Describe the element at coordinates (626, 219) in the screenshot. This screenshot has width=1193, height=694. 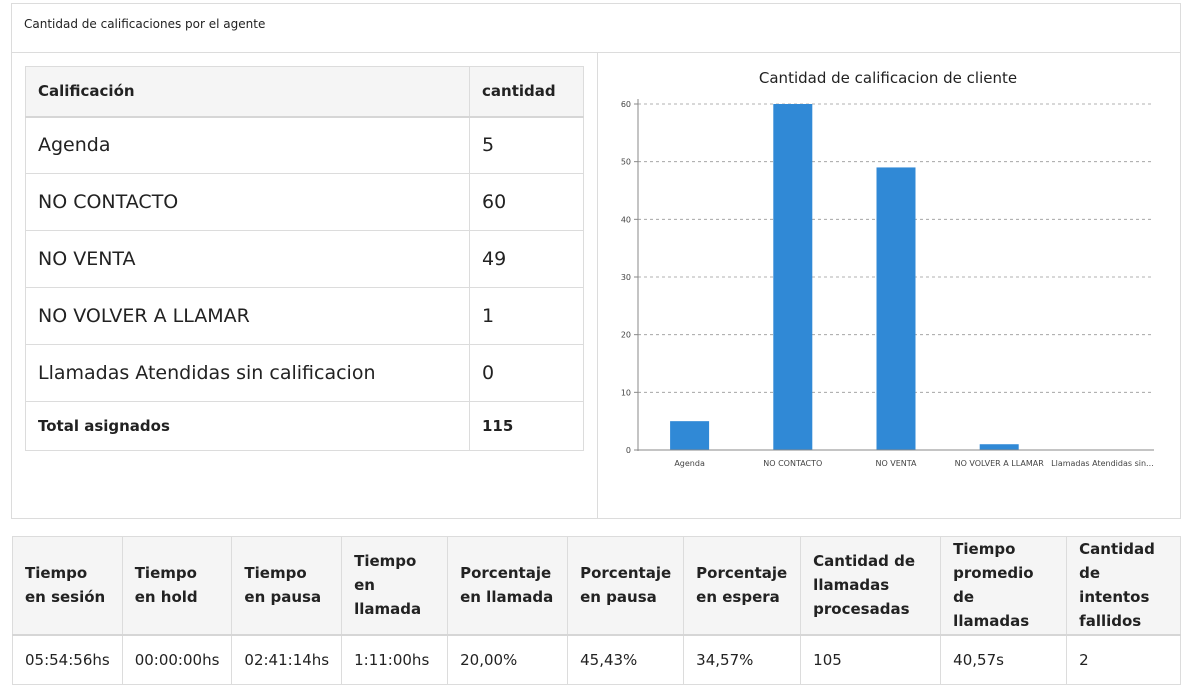
I see `y-tick-label: 40` at that location.